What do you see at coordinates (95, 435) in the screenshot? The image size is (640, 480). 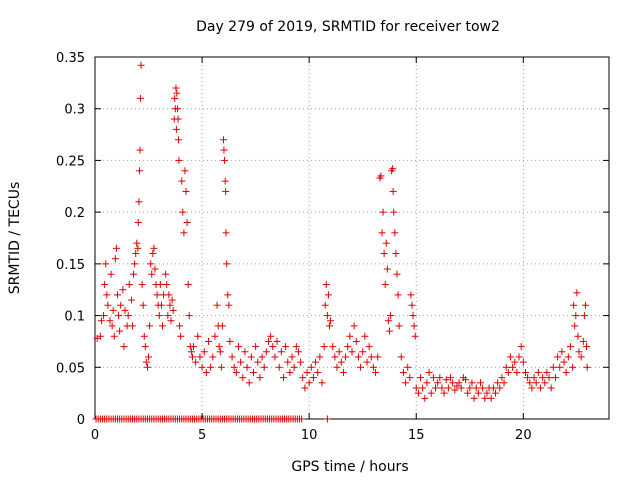 I see `x-tick-label: 0` at bounding box center [95, 435].